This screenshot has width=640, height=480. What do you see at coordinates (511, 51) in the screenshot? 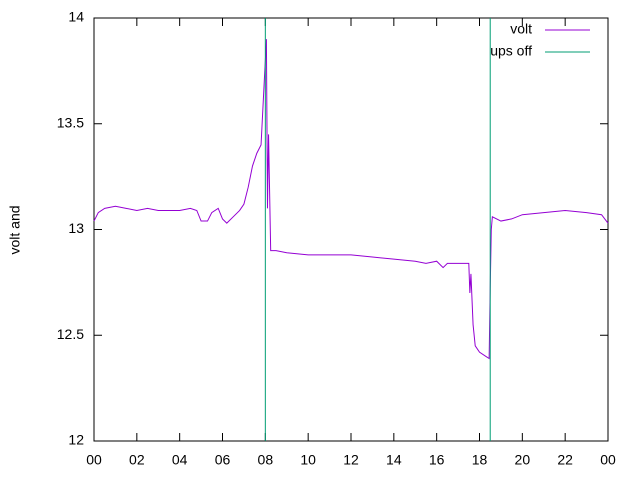
I see `legend-label: ups off` at bounding box center [511, 51].